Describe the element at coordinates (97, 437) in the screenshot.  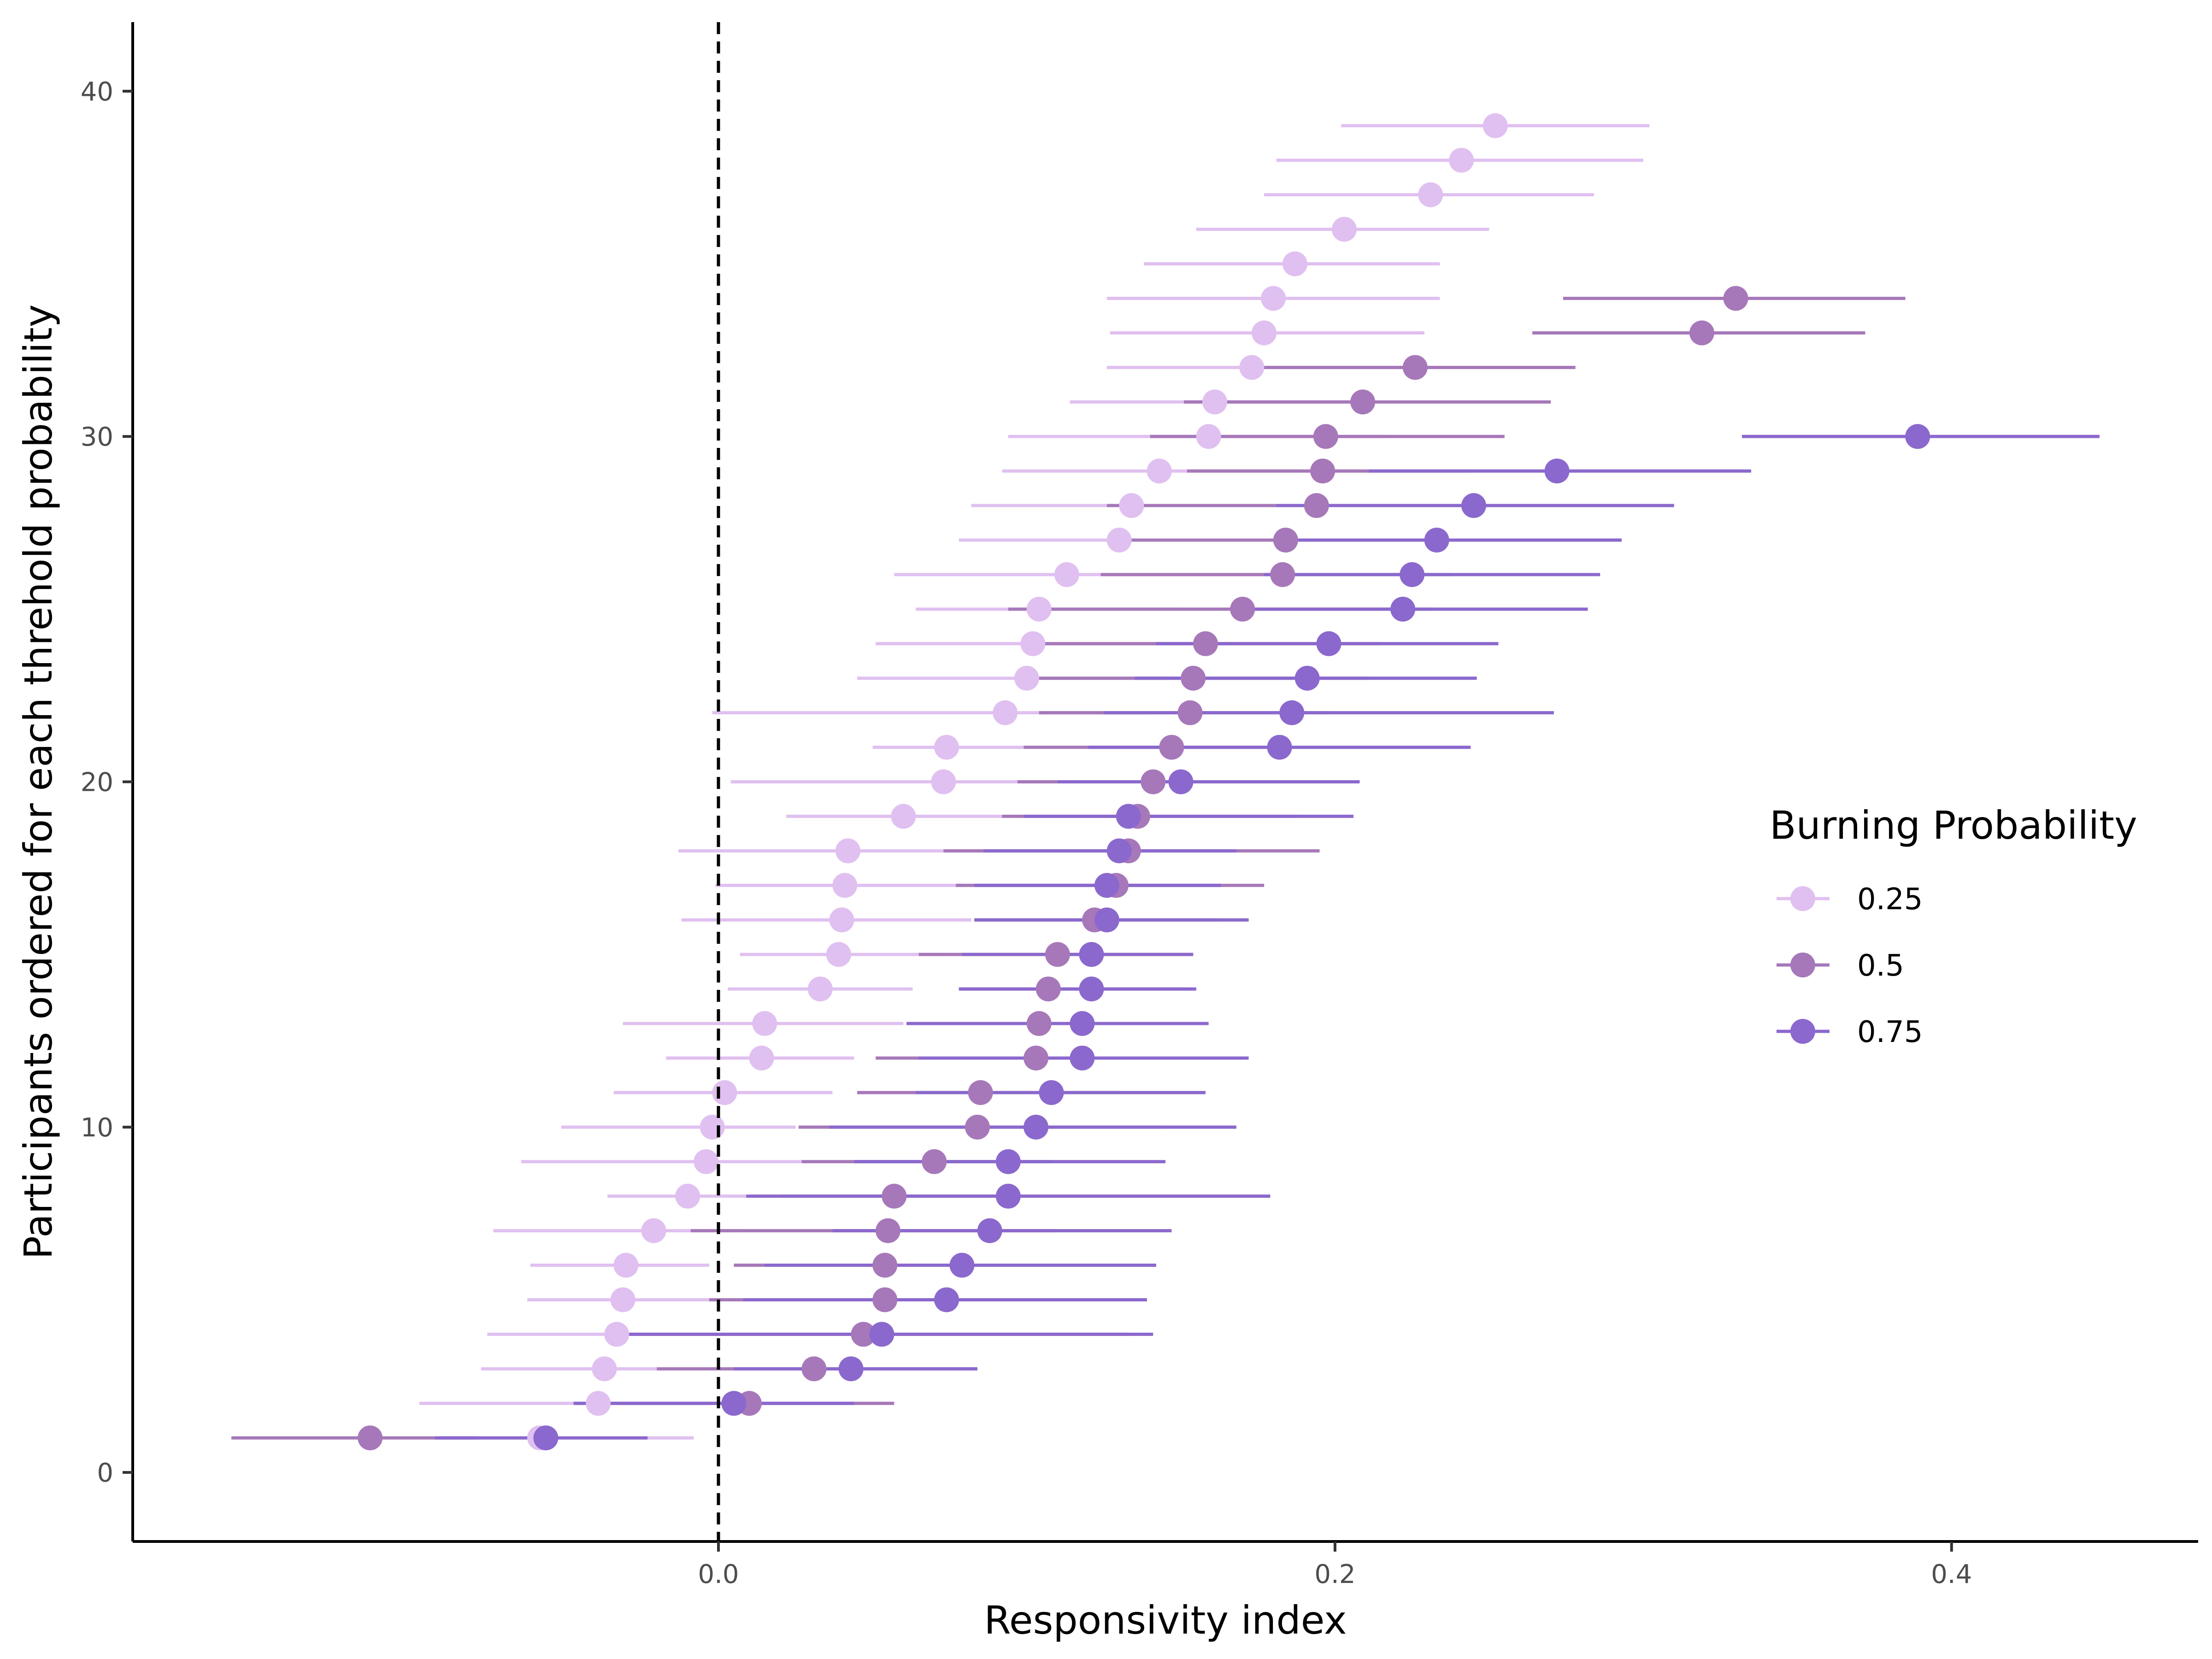
I see `y-tick-label: 30` at that location.